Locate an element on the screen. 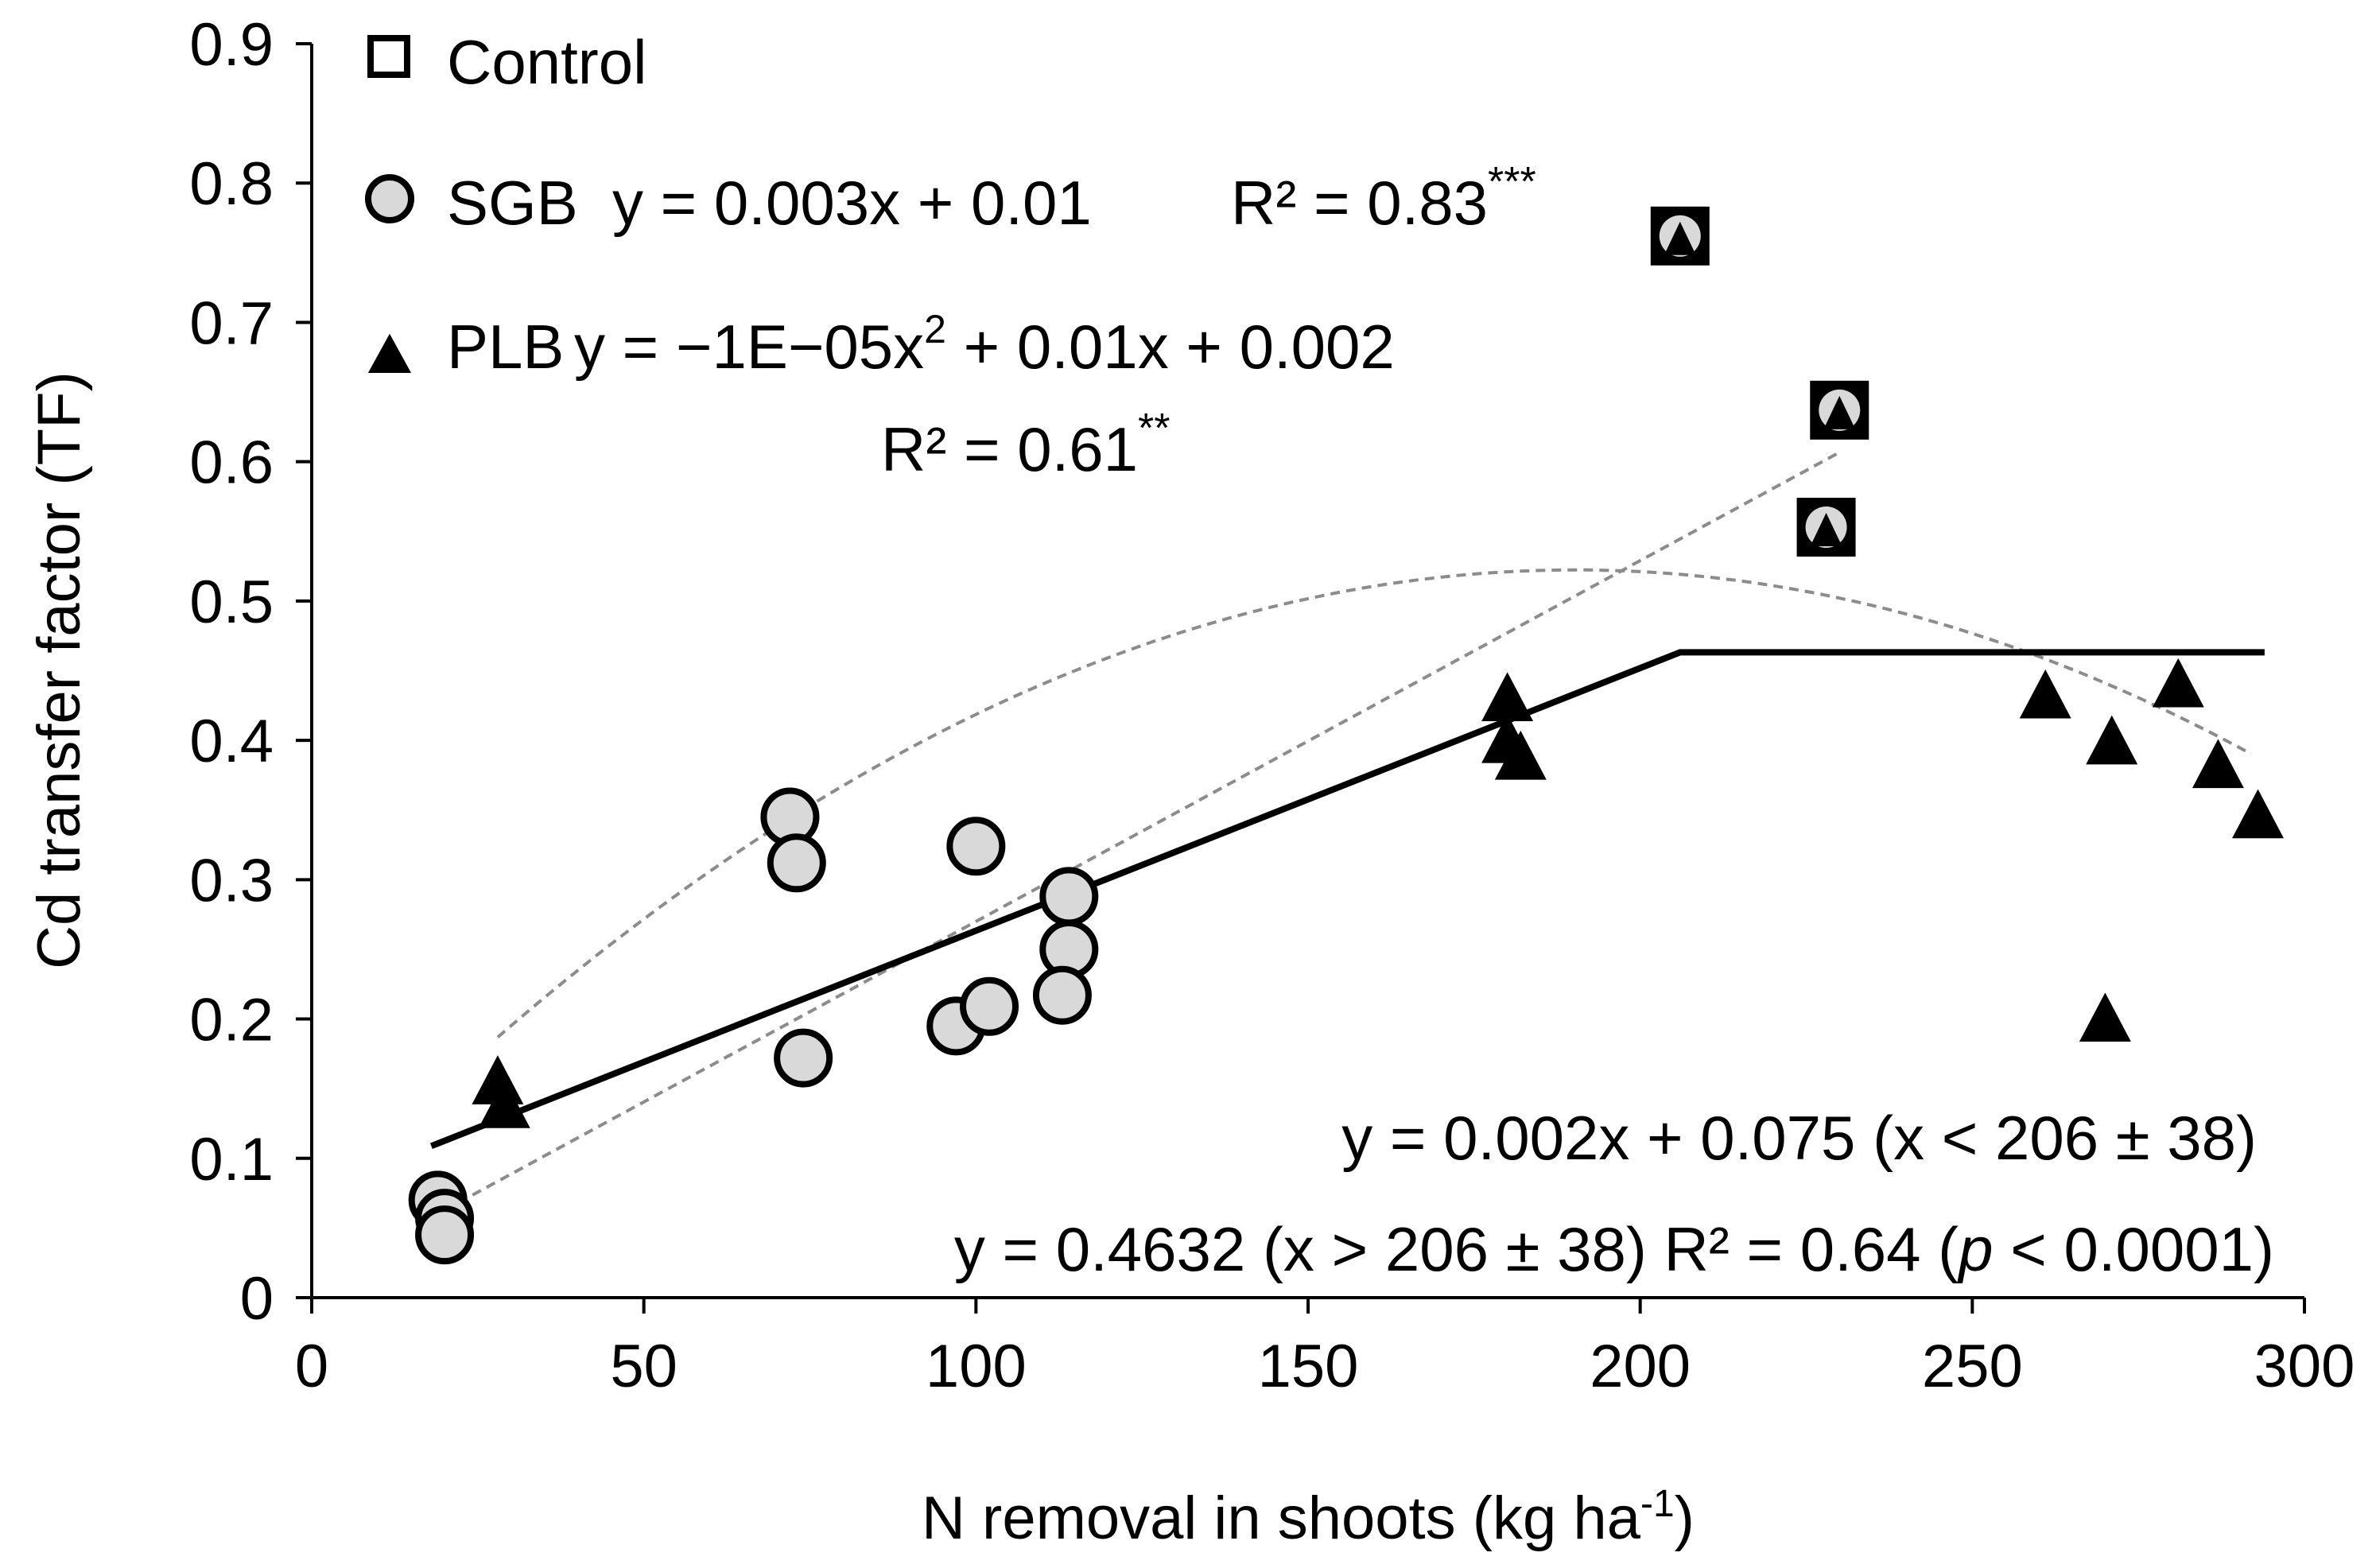  legend-label-plb: PLB is located at coordinates (506, 347).